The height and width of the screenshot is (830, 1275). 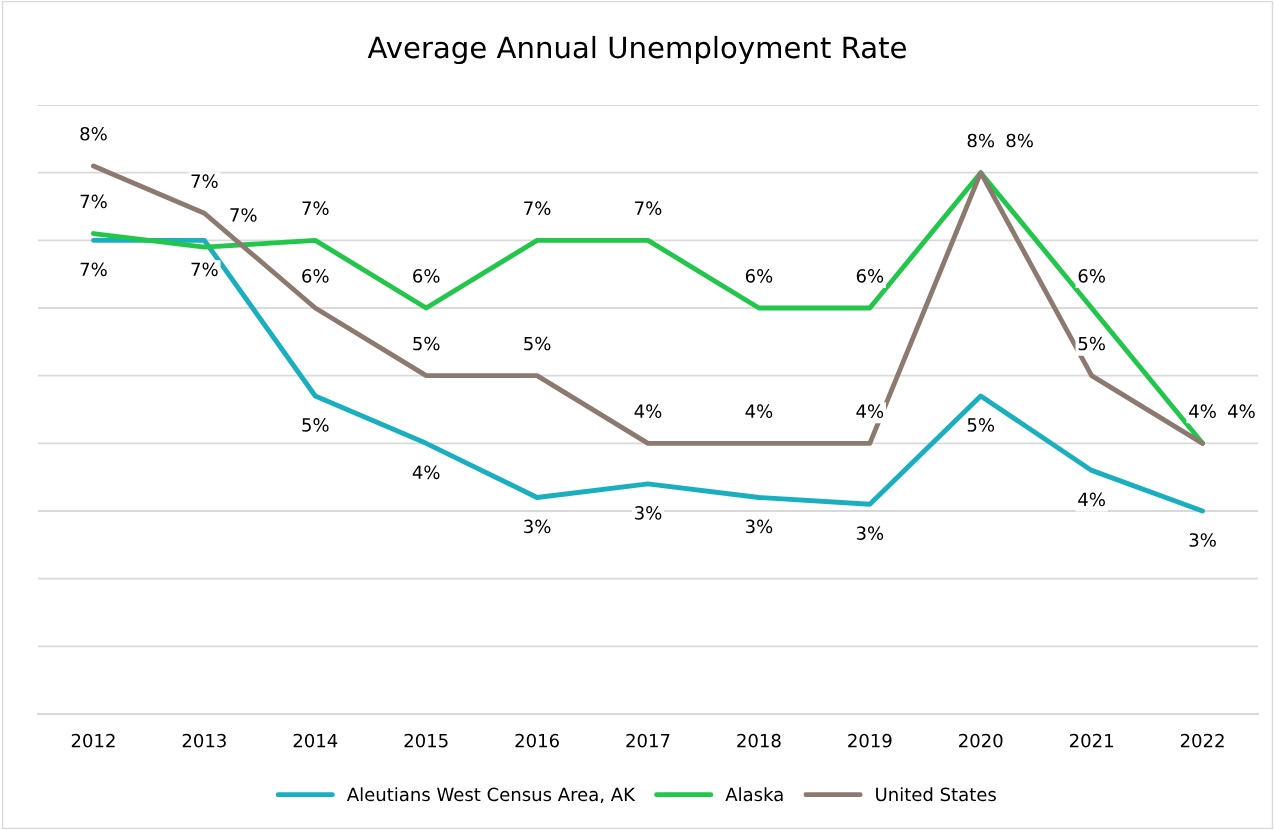 What do you see at coordinates (537, 740) in the screenshot?
I see `x-tick-label: 2016` at bounding box center [537, 740].